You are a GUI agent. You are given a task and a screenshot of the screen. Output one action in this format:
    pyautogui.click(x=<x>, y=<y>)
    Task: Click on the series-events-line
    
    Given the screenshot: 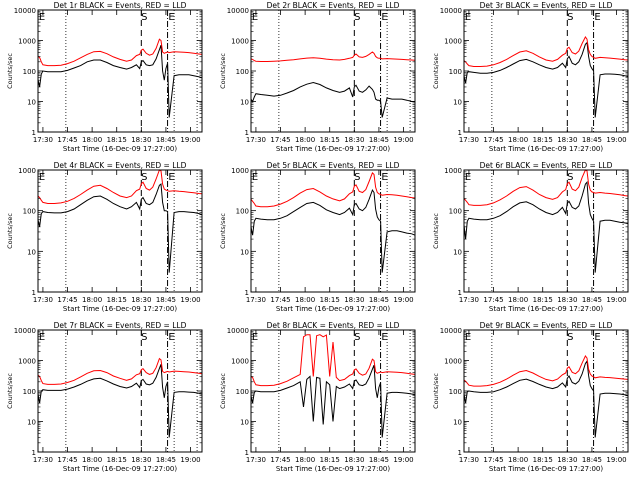 What is the action you would take?
    pyautogui.click(x=120, y=81)
    